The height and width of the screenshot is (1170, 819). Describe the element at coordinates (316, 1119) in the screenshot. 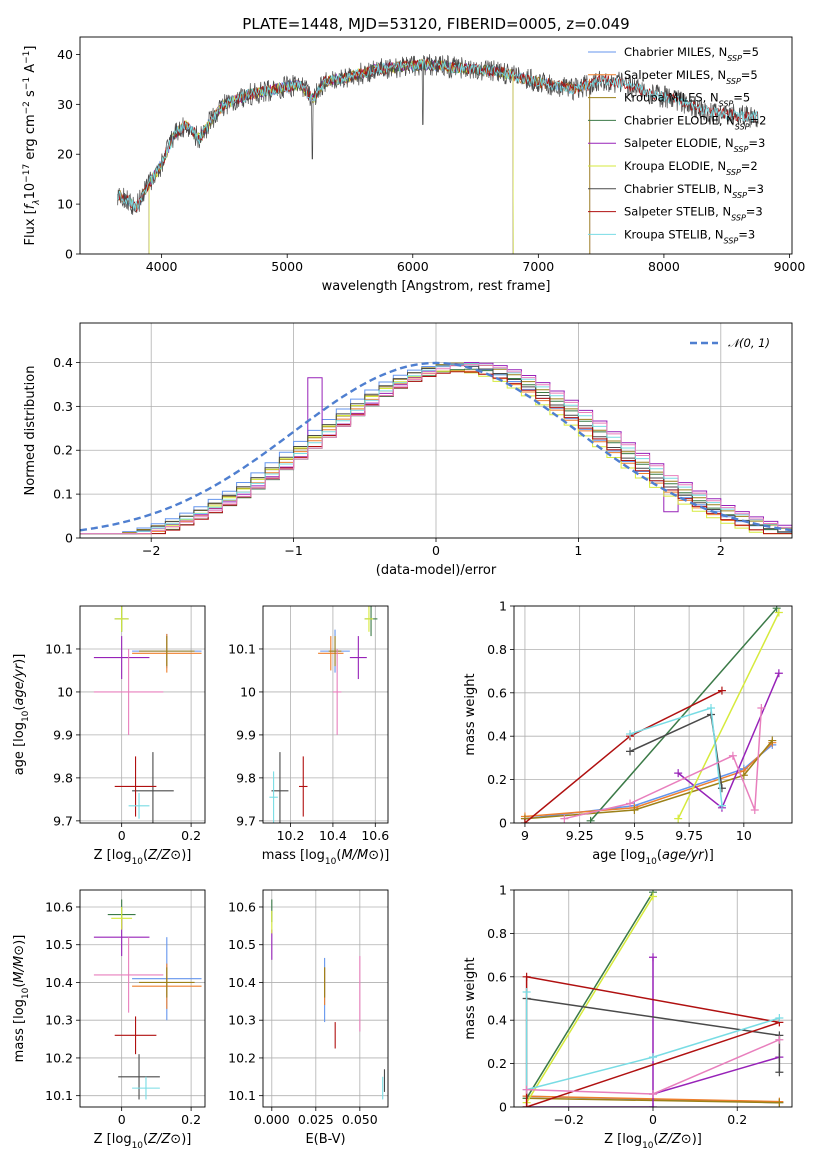

I see `x-tick-label: 0.025` at that location.